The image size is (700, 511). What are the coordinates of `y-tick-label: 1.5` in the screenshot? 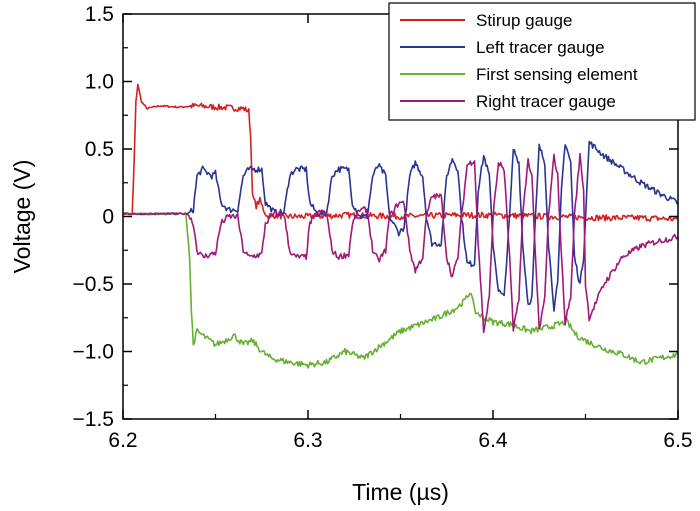 It's located at (99, 14).